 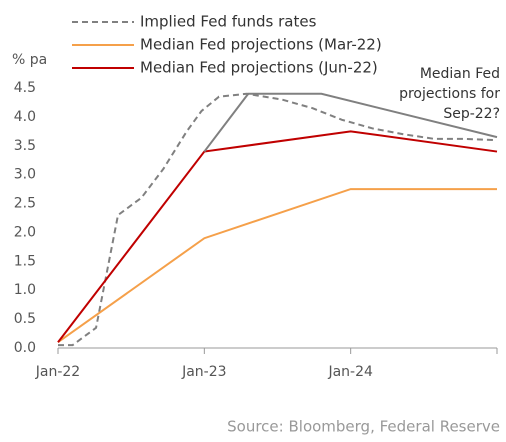 I want to click on x-tick-label: Jan-22, so click(x=57, y=372).